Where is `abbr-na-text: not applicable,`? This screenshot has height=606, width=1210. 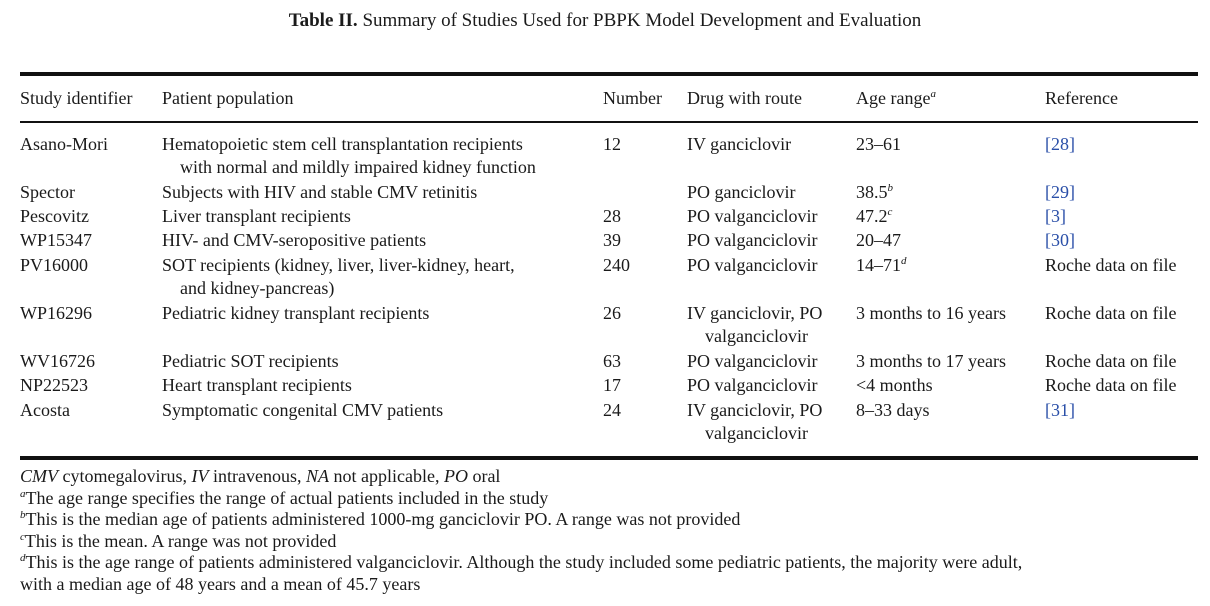 abbr-na-text: not applicable, is located at coordinates (386, 476).